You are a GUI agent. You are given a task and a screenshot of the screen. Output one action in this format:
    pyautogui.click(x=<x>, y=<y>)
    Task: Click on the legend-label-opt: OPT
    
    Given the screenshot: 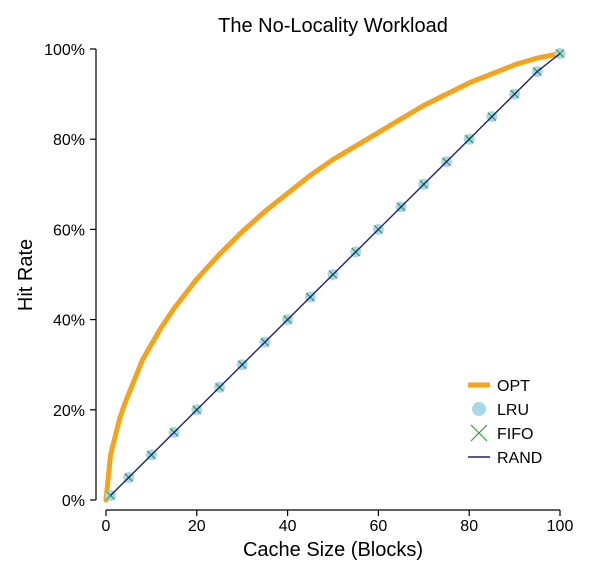 What is the action you would take?
    pyautogui.click(x=513, y=386)
    